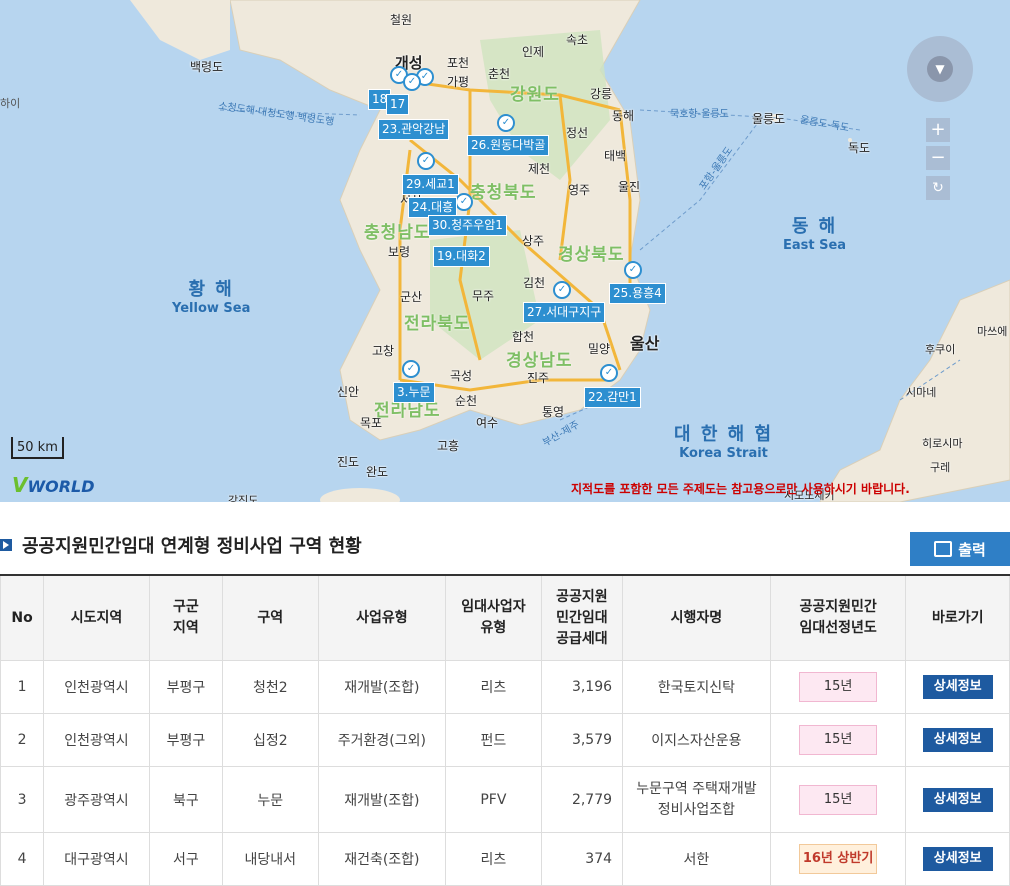 The height and width of the screenshot is (886, 1010). Describe the element at coordinates (769, 119) in the screenshot. I see `map-city-label: 울릉도` at that location.